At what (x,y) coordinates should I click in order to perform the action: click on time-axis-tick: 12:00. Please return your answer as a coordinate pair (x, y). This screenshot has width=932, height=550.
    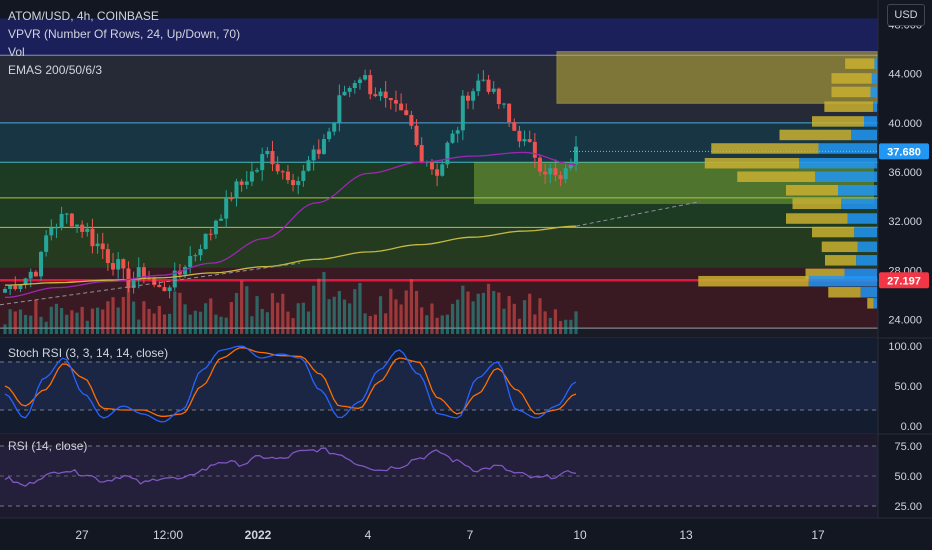
    Looking at the image, I should click on (168, 535).